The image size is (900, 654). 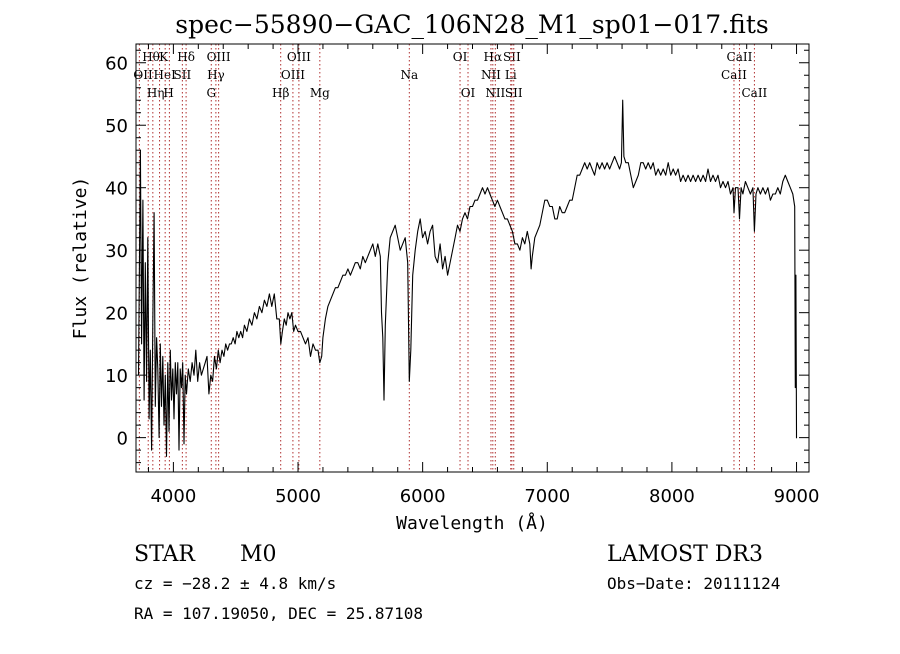 I want to click on marker-label: Hθ, so click(x=151, y=57).